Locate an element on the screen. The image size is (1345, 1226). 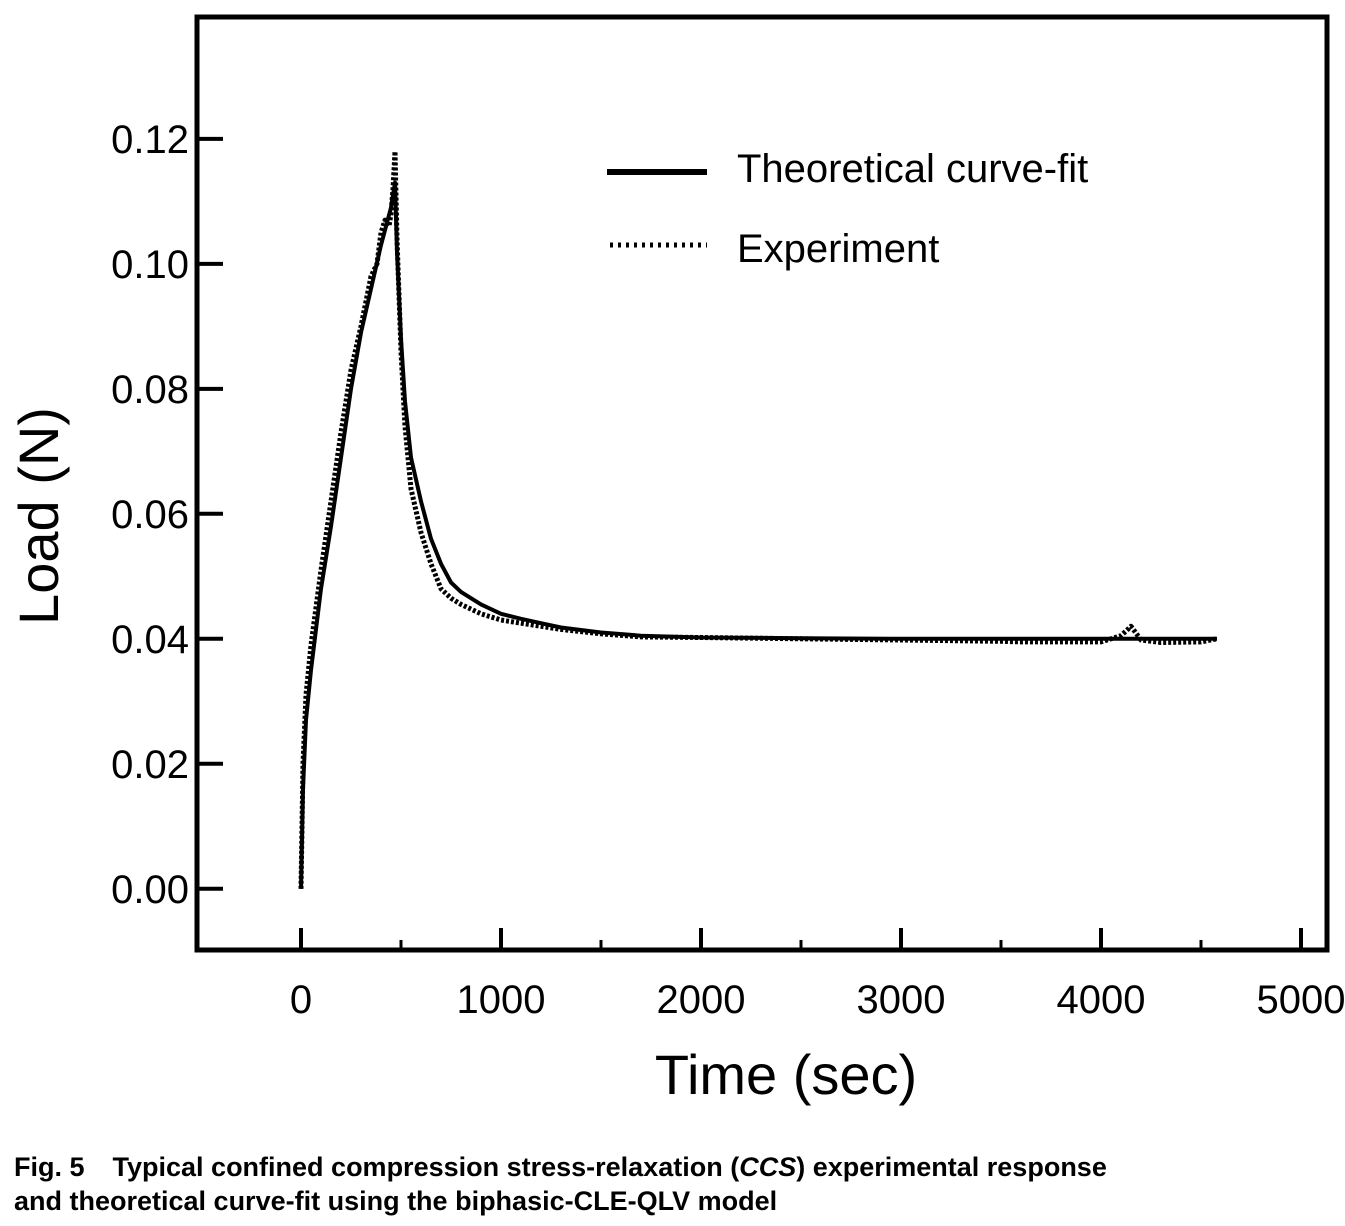
x-tick-label: 2000 is located at coordinates (701, 1000).